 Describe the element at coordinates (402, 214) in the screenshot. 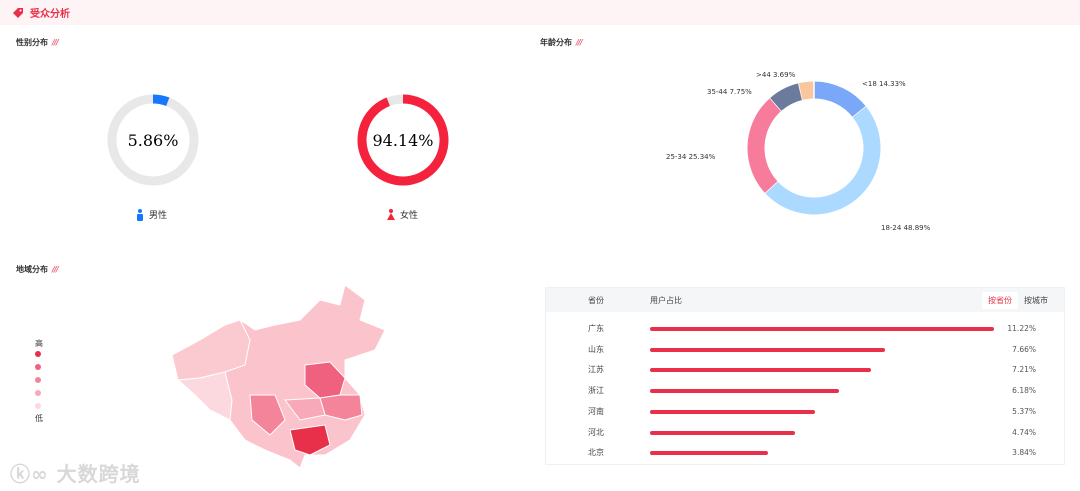

I see `female-label: 女性` at that location.